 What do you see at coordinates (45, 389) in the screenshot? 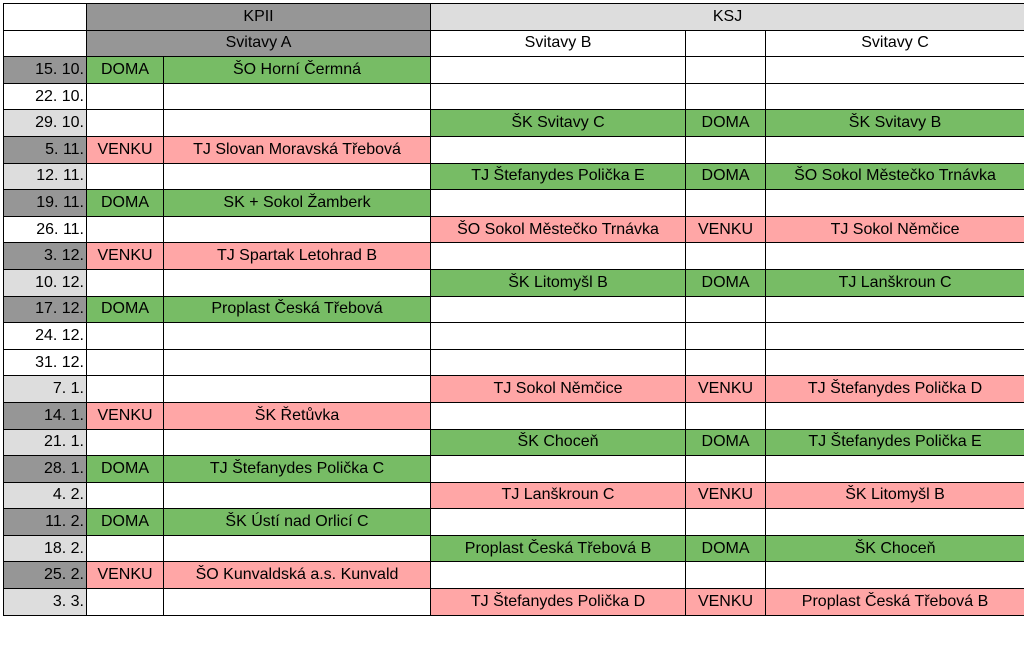
I see `date-cell: 7. 1.` at bounding box center [45, 389].